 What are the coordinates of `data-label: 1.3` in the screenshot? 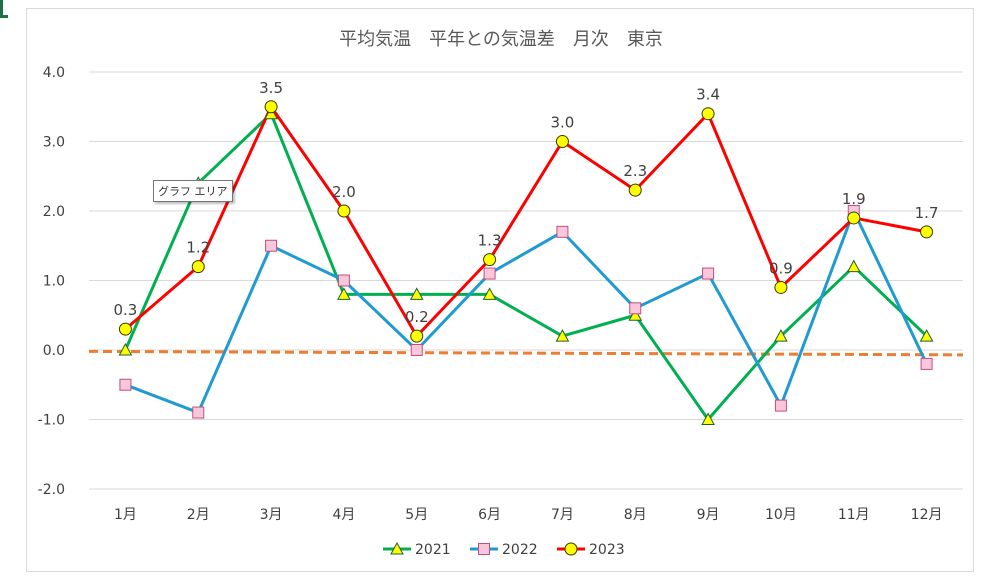 It's located at (490, 241).